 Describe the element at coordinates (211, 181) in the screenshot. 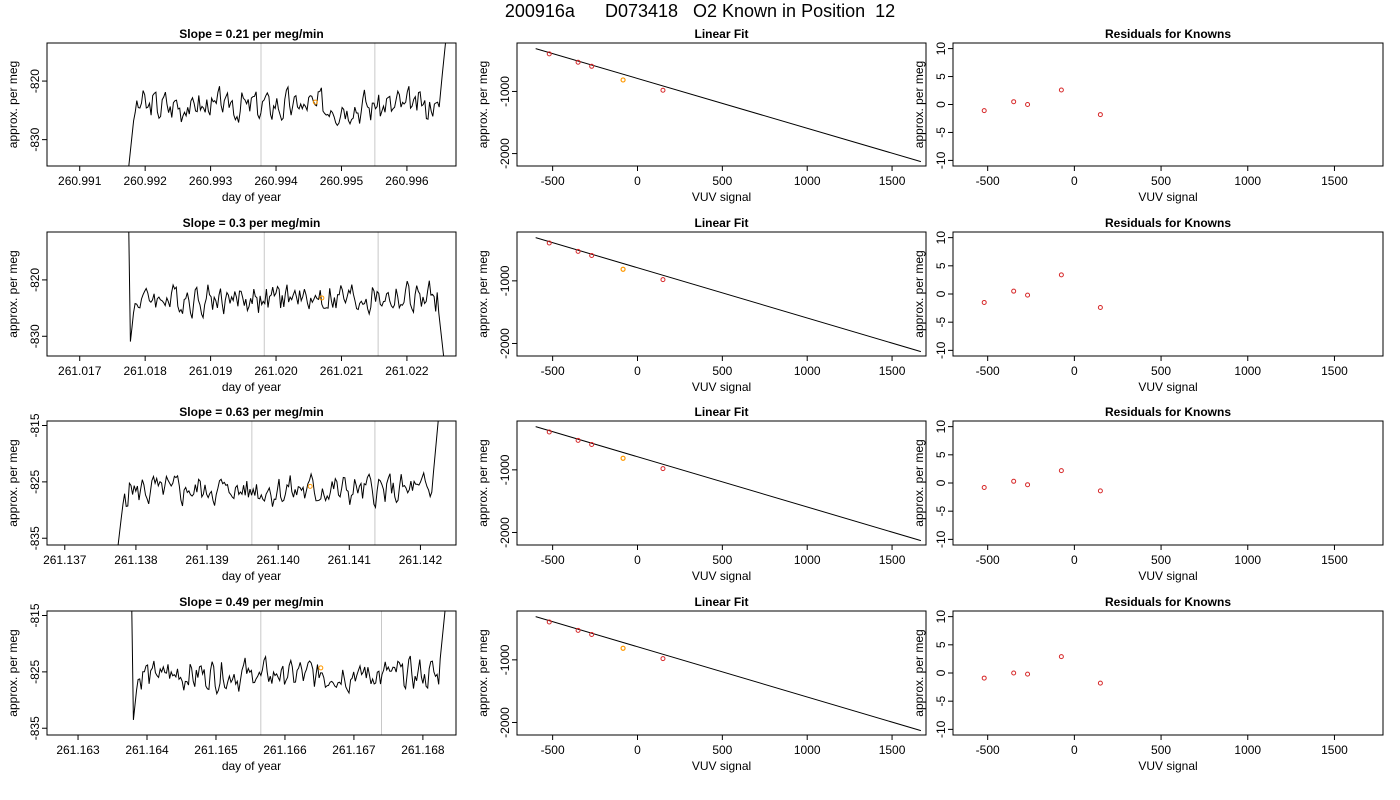

I see `x-tick-label: 260.993` at that location.